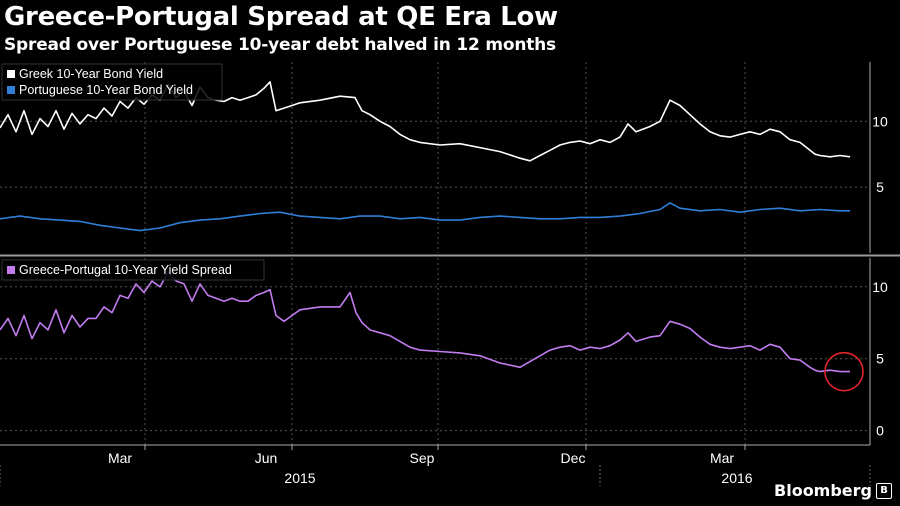  What do you see at coordinates (880, 121) in the screenshot?
I see `y-tick-label-0-1: 10` at bounding box center [880, 121].